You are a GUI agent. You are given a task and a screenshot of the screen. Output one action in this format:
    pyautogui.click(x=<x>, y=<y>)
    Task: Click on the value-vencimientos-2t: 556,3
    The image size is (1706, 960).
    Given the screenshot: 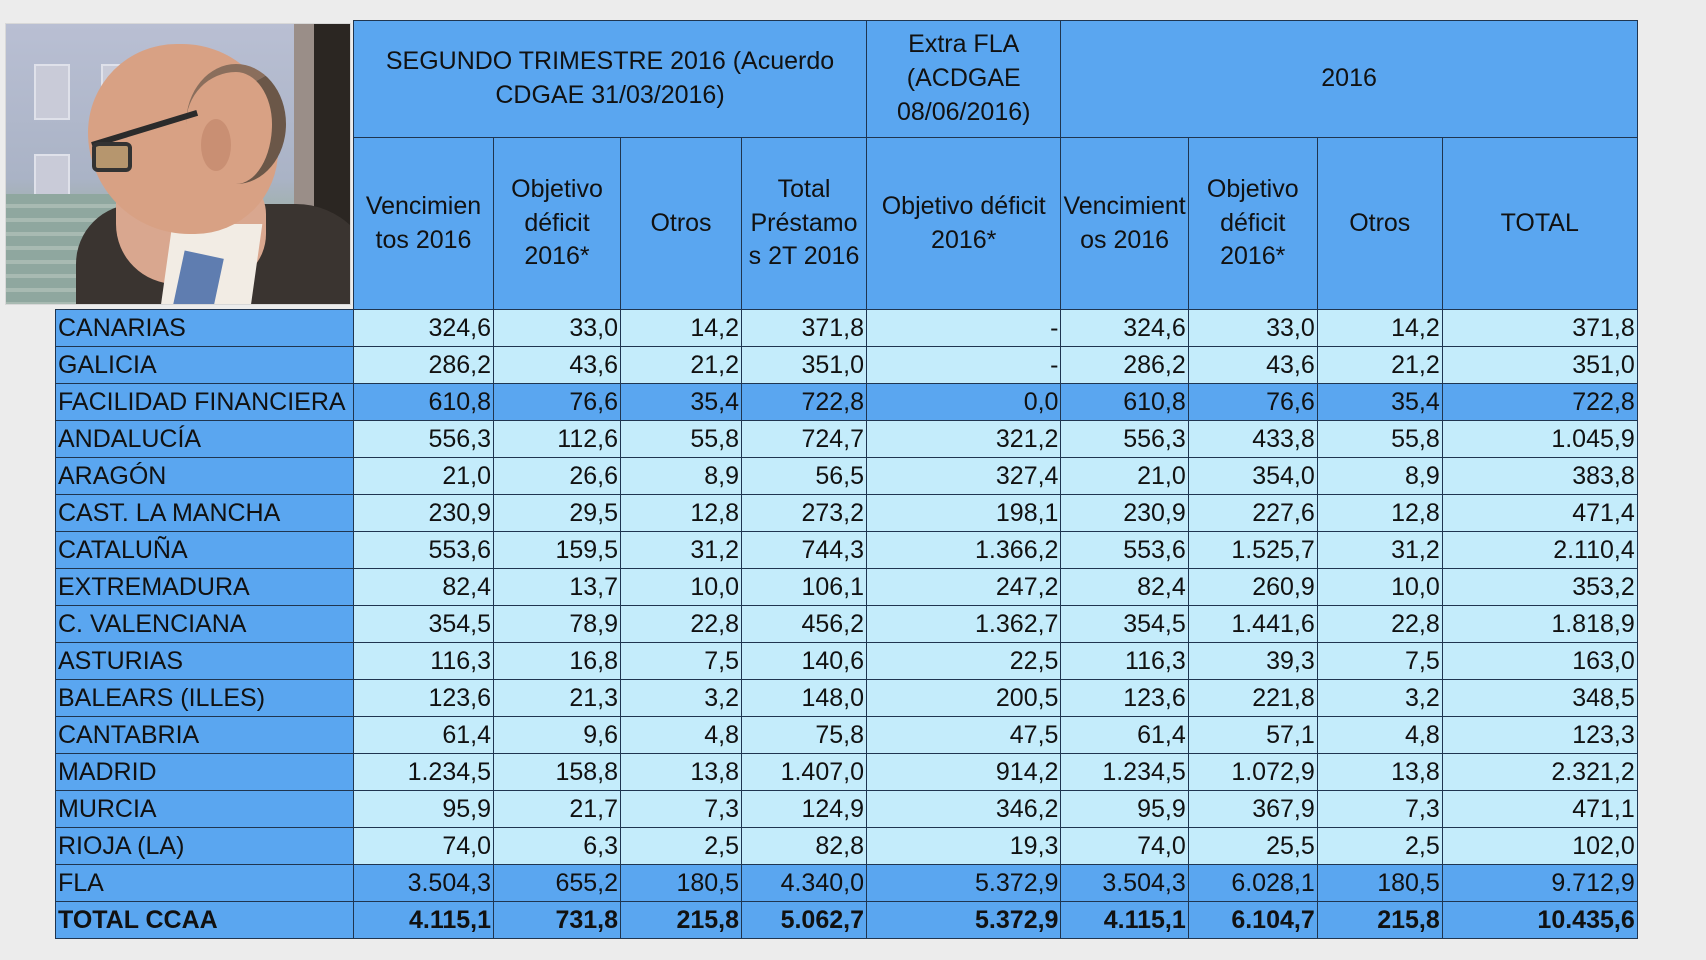 What is the action you would take?
    pyautogui.click(x=423, y=439)
    